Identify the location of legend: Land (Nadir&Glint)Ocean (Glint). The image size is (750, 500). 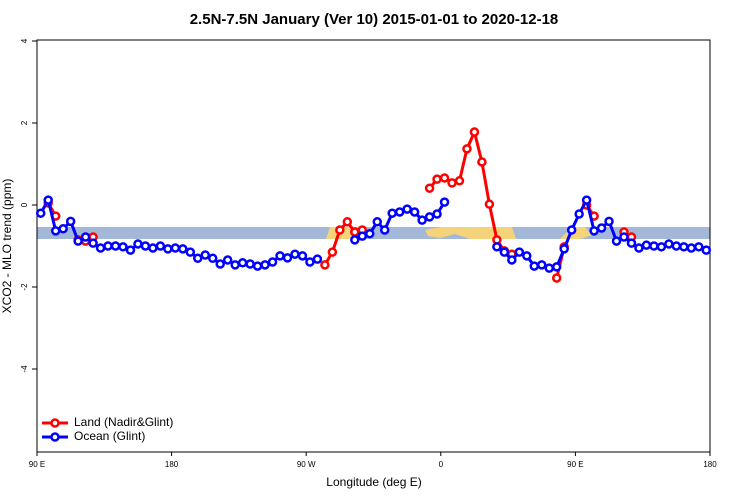
(107, 429).